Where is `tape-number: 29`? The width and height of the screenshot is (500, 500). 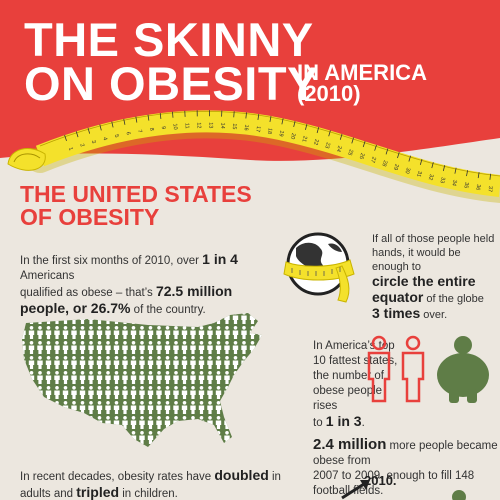 tape-number: 29 is located at coordinates (396, 167).